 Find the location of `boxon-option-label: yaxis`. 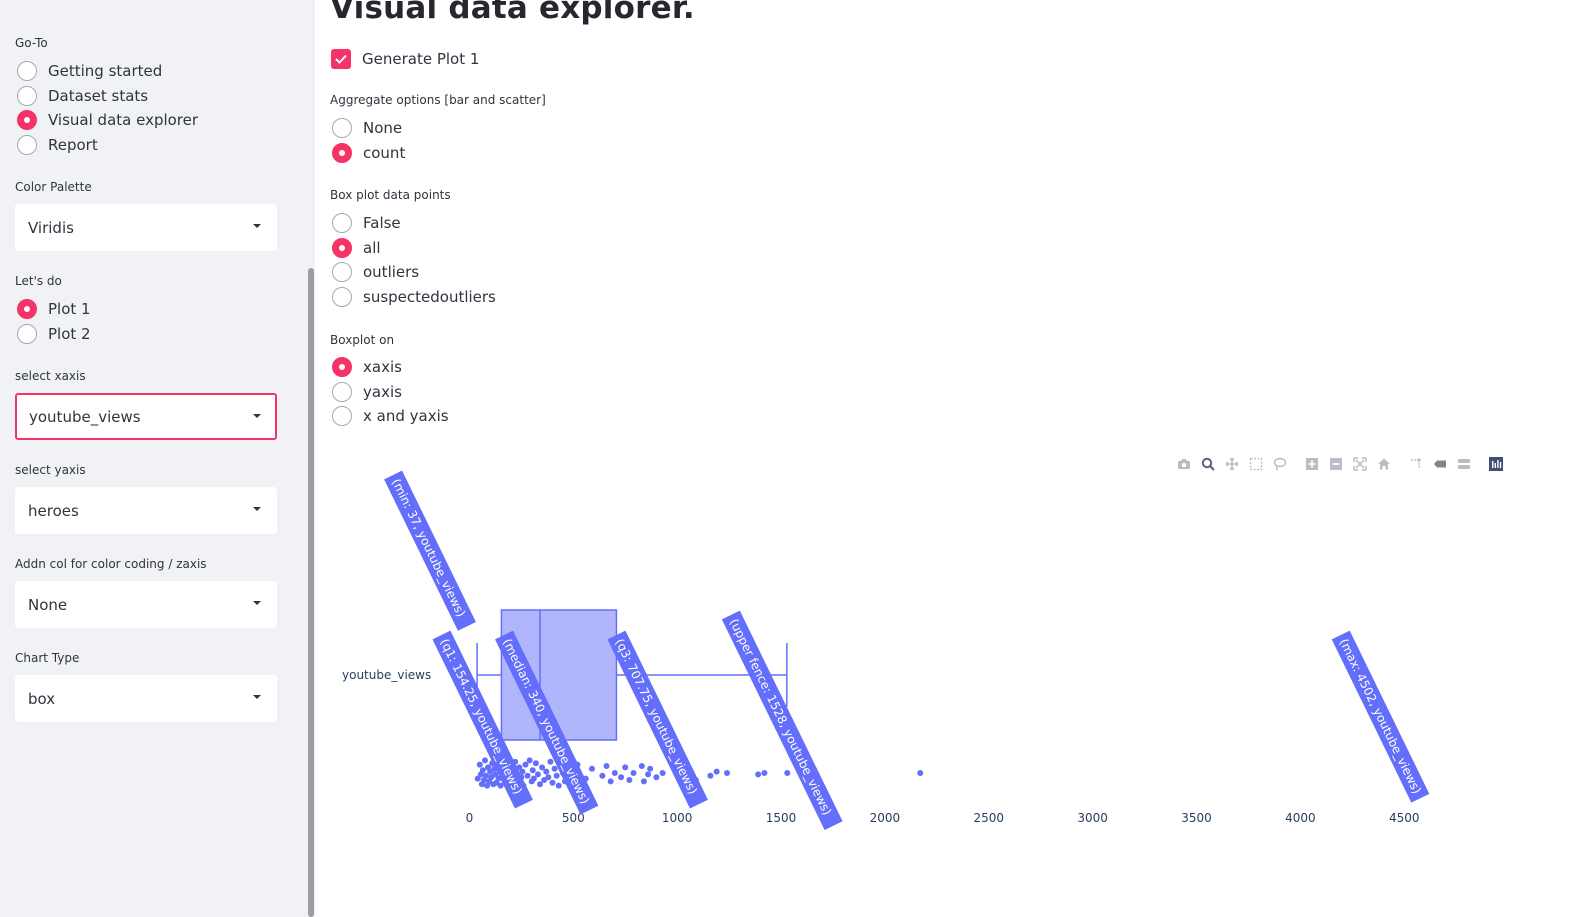

boxon-option-label: yaxis is located at coordinates (382, 391).